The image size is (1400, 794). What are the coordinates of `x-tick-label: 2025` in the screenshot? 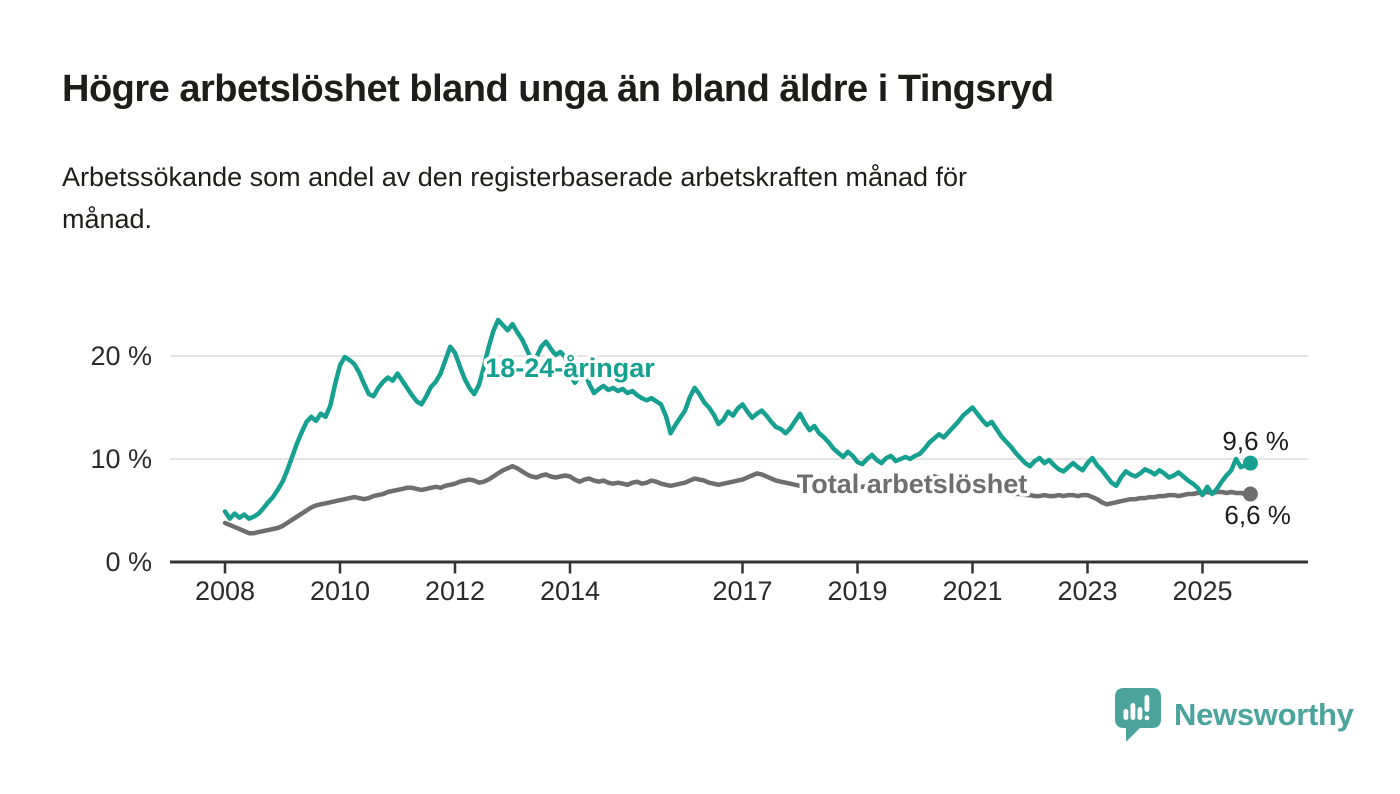 It's located at (1202, 591).